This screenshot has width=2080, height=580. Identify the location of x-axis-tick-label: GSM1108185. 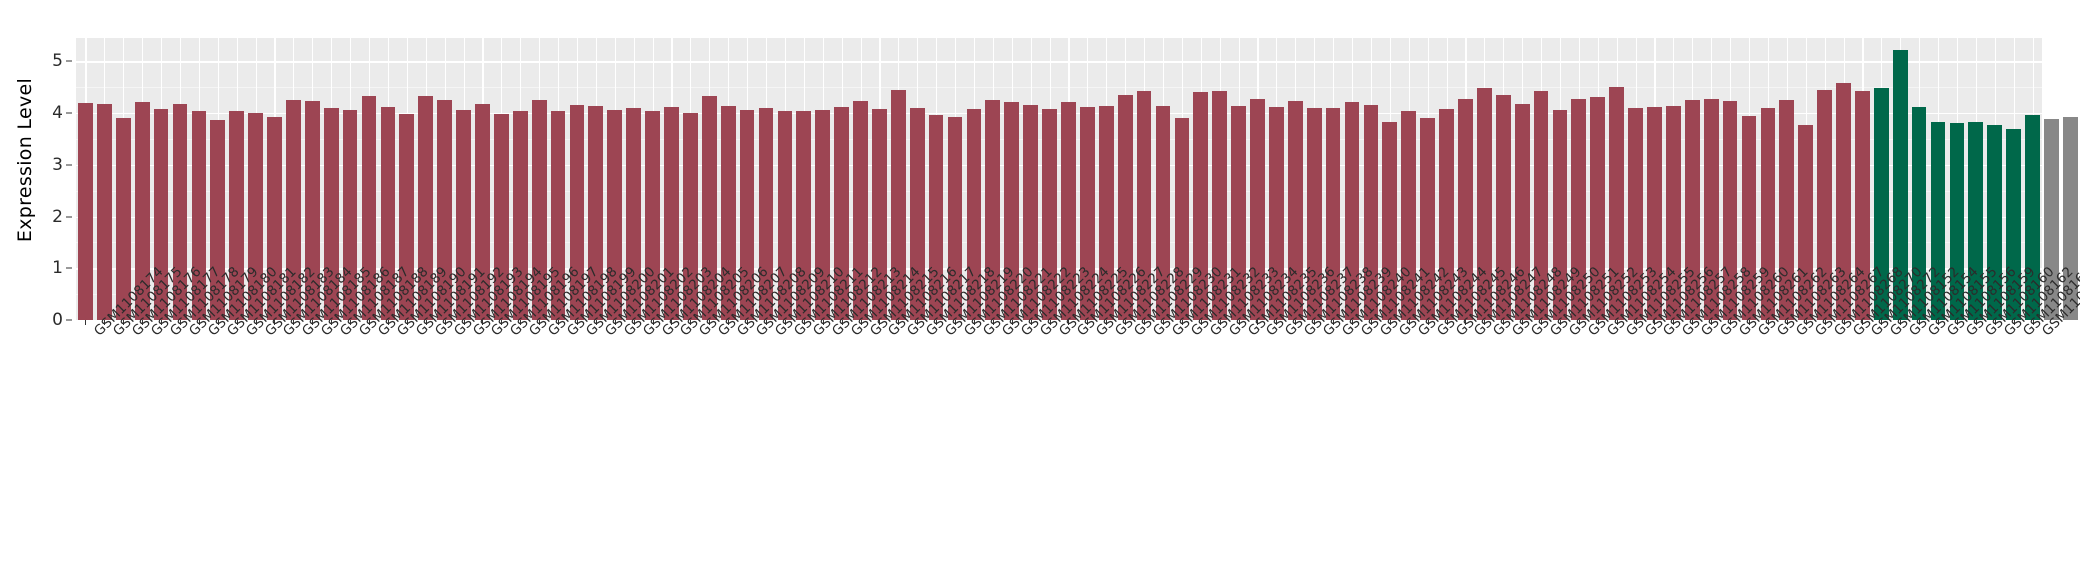
(337, 302).